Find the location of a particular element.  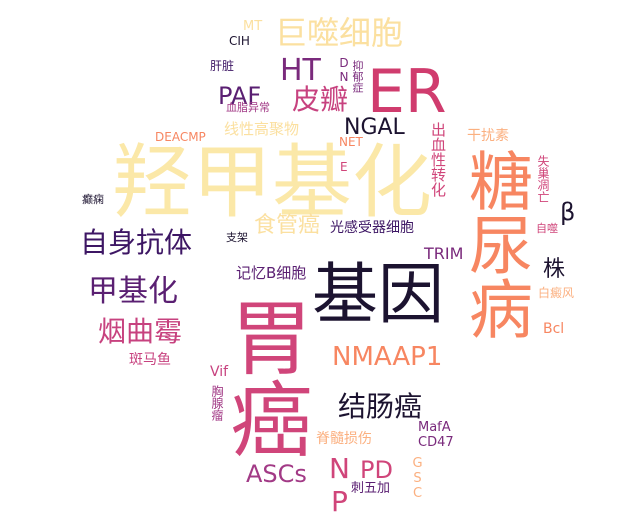

cloud-word: MT is located at coordinates (253, 26).